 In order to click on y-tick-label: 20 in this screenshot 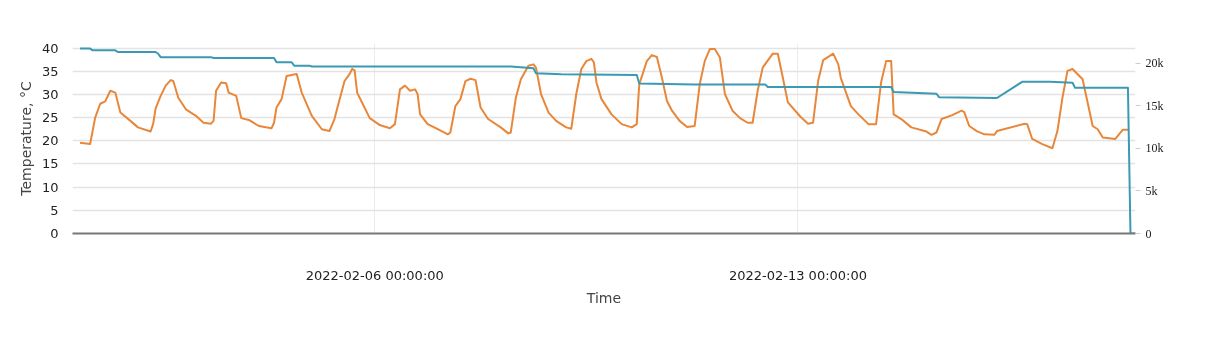, I will do `click(50, 141)`.